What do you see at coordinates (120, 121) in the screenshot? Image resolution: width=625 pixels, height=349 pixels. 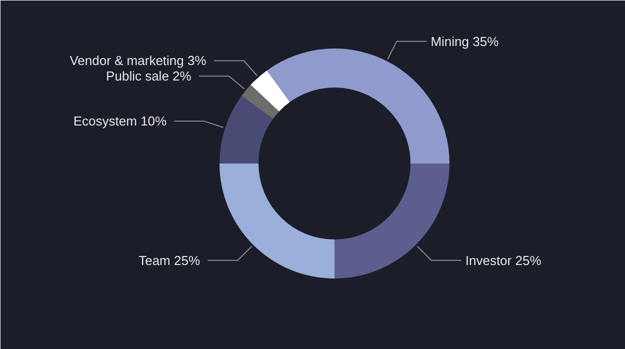 I see `slice-label: Ecosystem 10%` at bounding box center [120, 121].